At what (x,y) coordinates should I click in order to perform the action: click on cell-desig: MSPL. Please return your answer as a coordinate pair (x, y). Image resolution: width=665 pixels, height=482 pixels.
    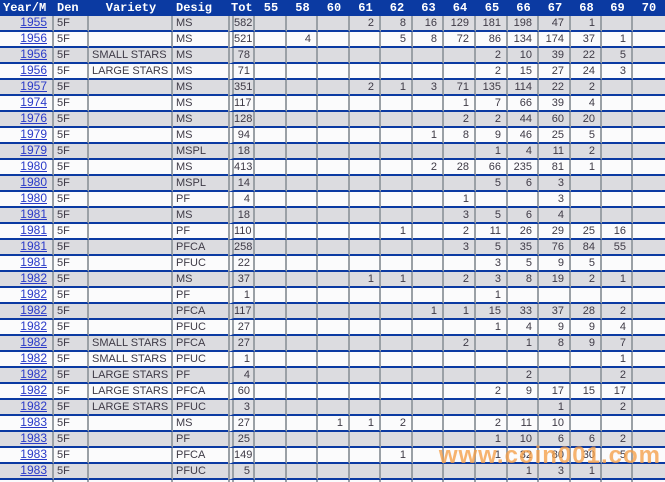
    Looking at the image, I should click on (200, 152).